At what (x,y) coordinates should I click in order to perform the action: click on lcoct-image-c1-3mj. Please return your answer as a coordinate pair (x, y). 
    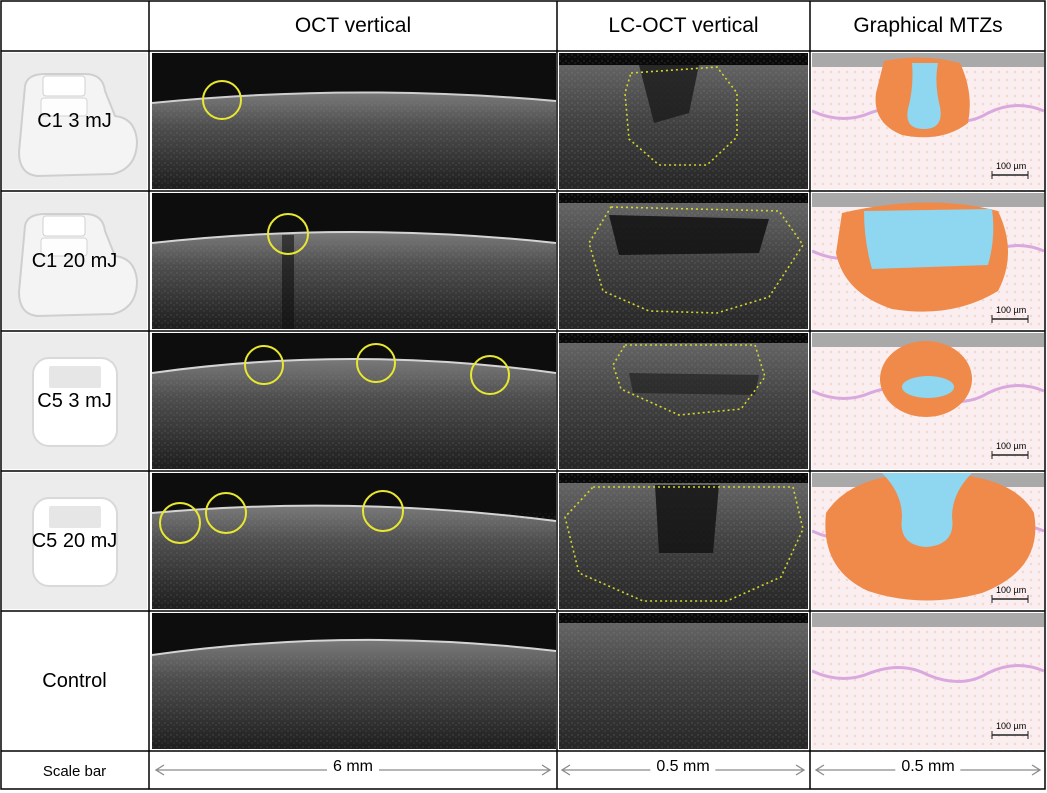
    Looking at the image, I should click on (683, 121).